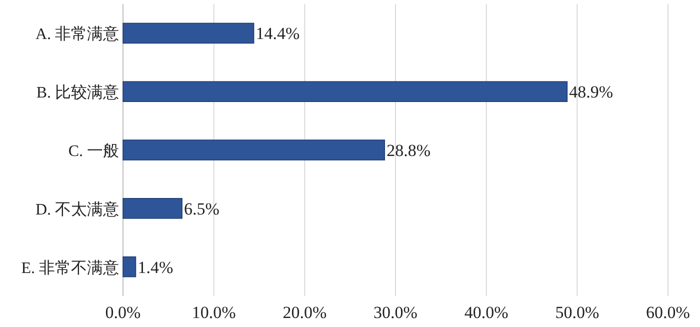 The image size is (700, 327). What do you see at coordinates (123, 312) in the screenshot?
I see `x-tick-label: 0.0%` at bounding box center [123, 312].